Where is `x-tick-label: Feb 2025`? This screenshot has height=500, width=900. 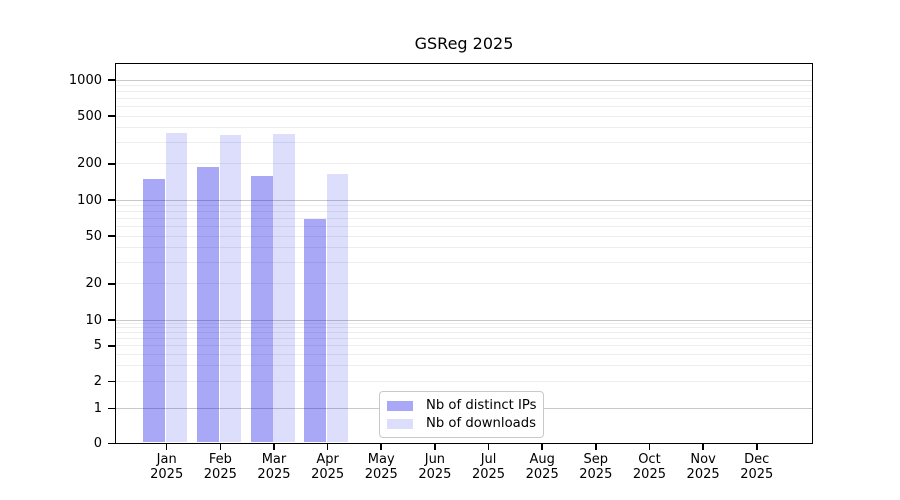
x-tick-label: Feb 2025 is located at coordinates (220, 467).